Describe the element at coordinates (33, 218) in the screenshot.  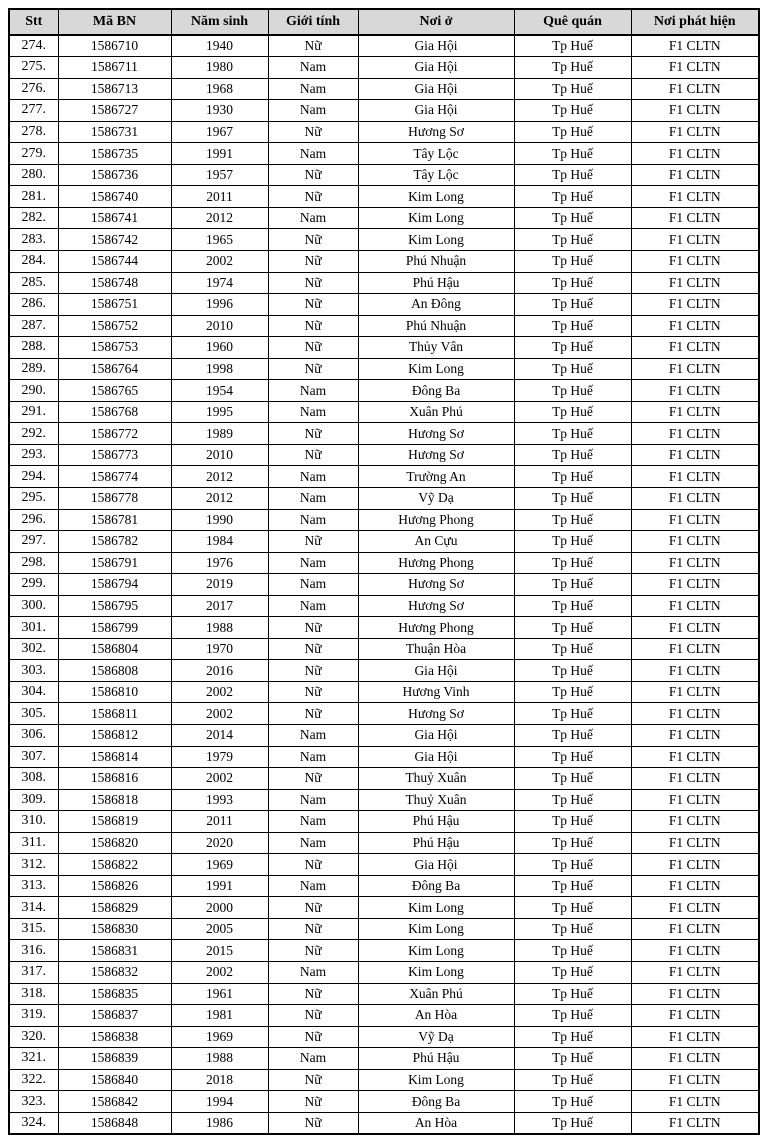
I see `cell-stt: 282.` at that location.